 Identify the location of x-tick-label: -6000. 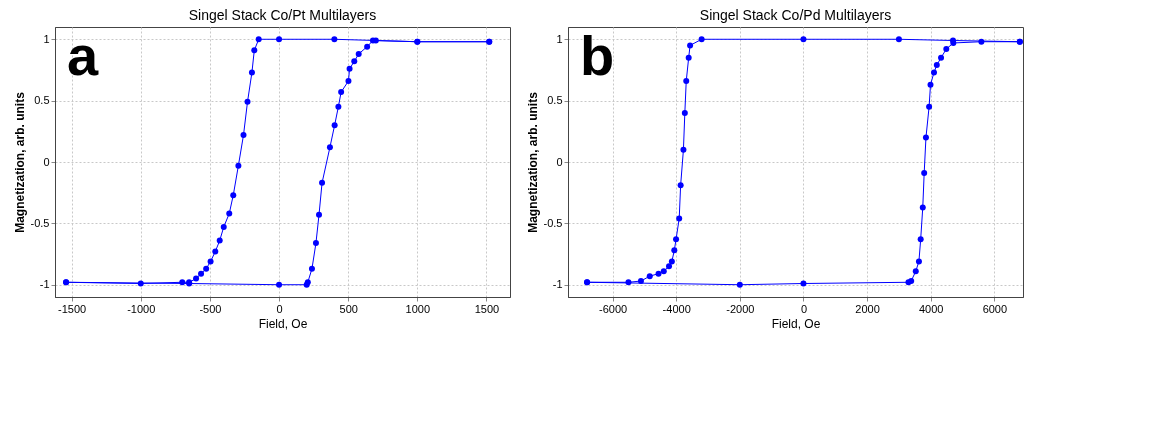
(613, 308).